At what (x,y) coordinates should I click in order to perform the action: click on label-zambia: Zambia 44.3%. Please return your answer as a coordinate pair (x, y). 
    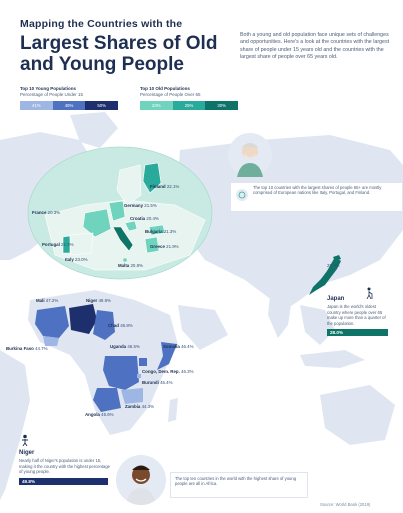
    Looking at the image, I should click on (139, 406).